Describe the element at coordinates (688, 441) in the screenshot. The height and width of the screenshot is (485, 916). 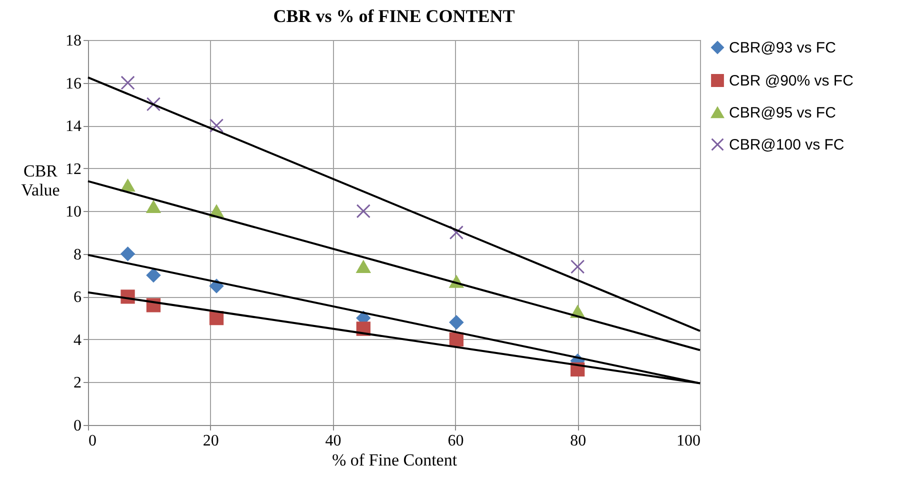
I see `x-tick-label: 100` at that location.